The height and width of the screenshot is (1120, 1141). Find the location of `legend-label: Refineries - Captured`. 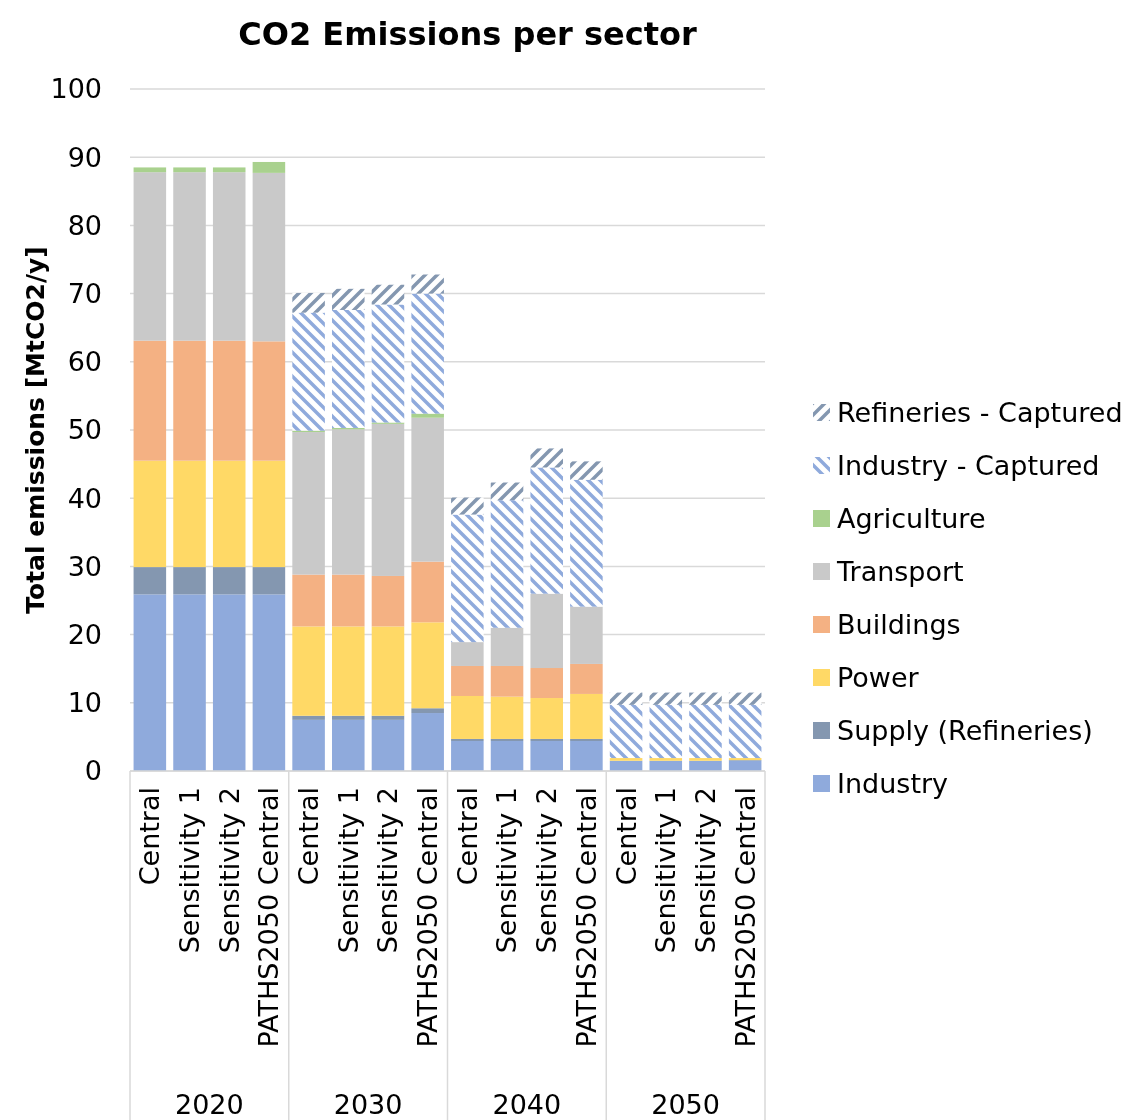

legend-label: Refineries - Captured is located at coordinates (980, 413).